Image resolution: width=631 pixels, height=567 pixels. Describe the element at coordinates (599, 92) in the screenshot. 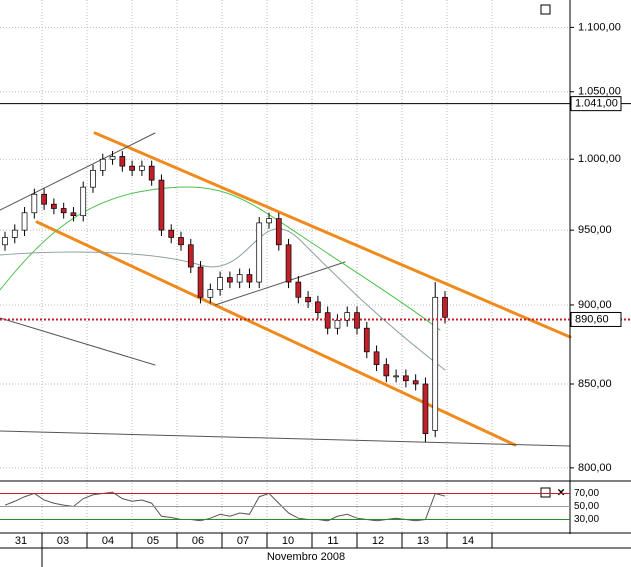

I see `y-tick-label: 1.050,00` at that location.